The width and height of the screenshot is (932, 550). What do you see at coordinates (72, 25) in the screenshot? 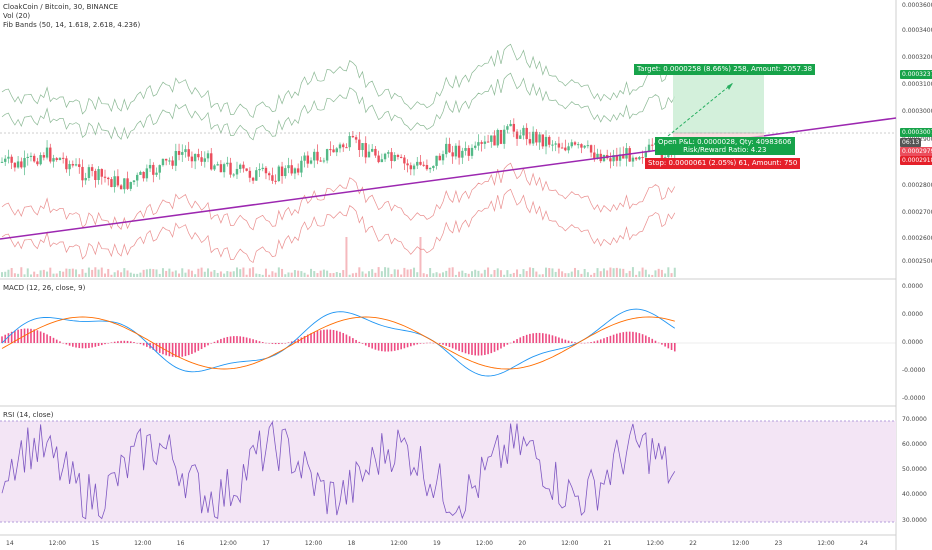
I see `fib-bands-label: Fib Bands (50, 14, 1.618, 2.618, 4.236)` at bounding box center [72, 25].